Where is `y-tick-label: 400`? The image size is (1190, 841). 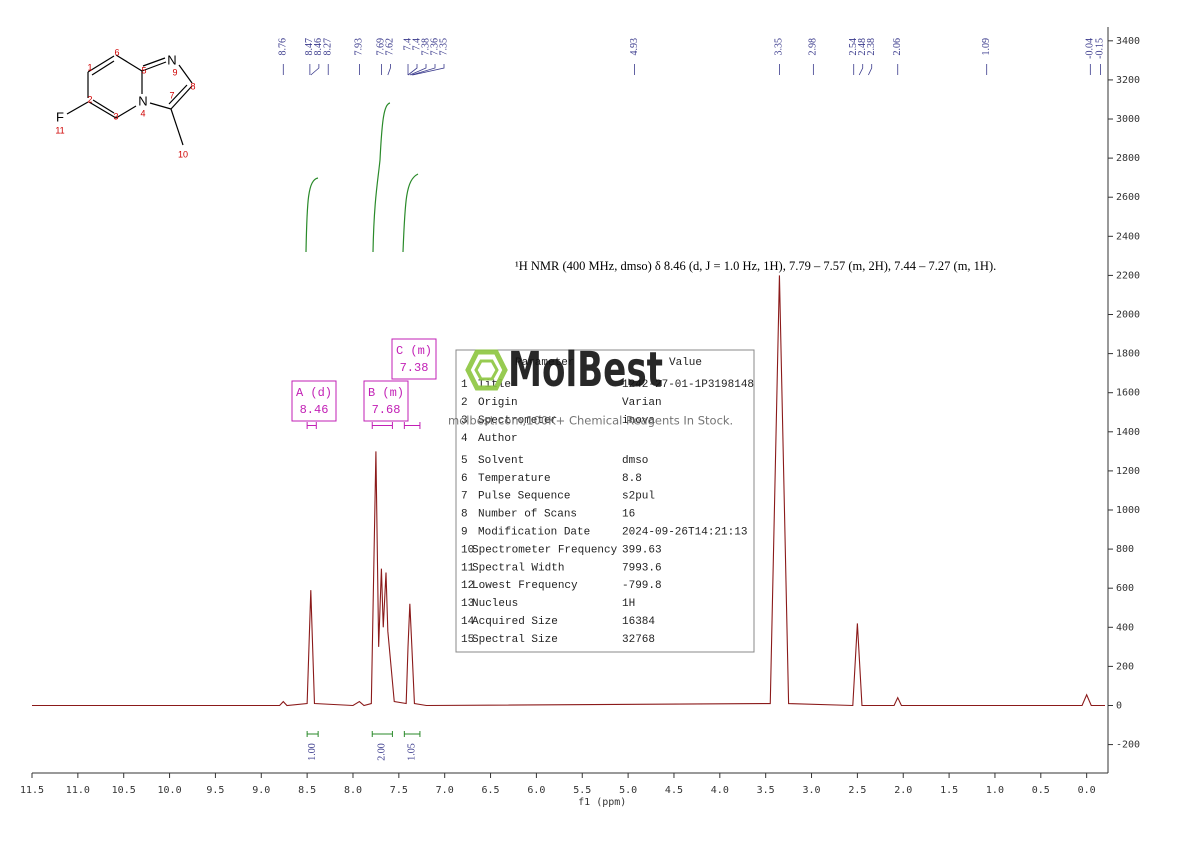
y-tick-label: 400 is located at coordinates (1125, 627).